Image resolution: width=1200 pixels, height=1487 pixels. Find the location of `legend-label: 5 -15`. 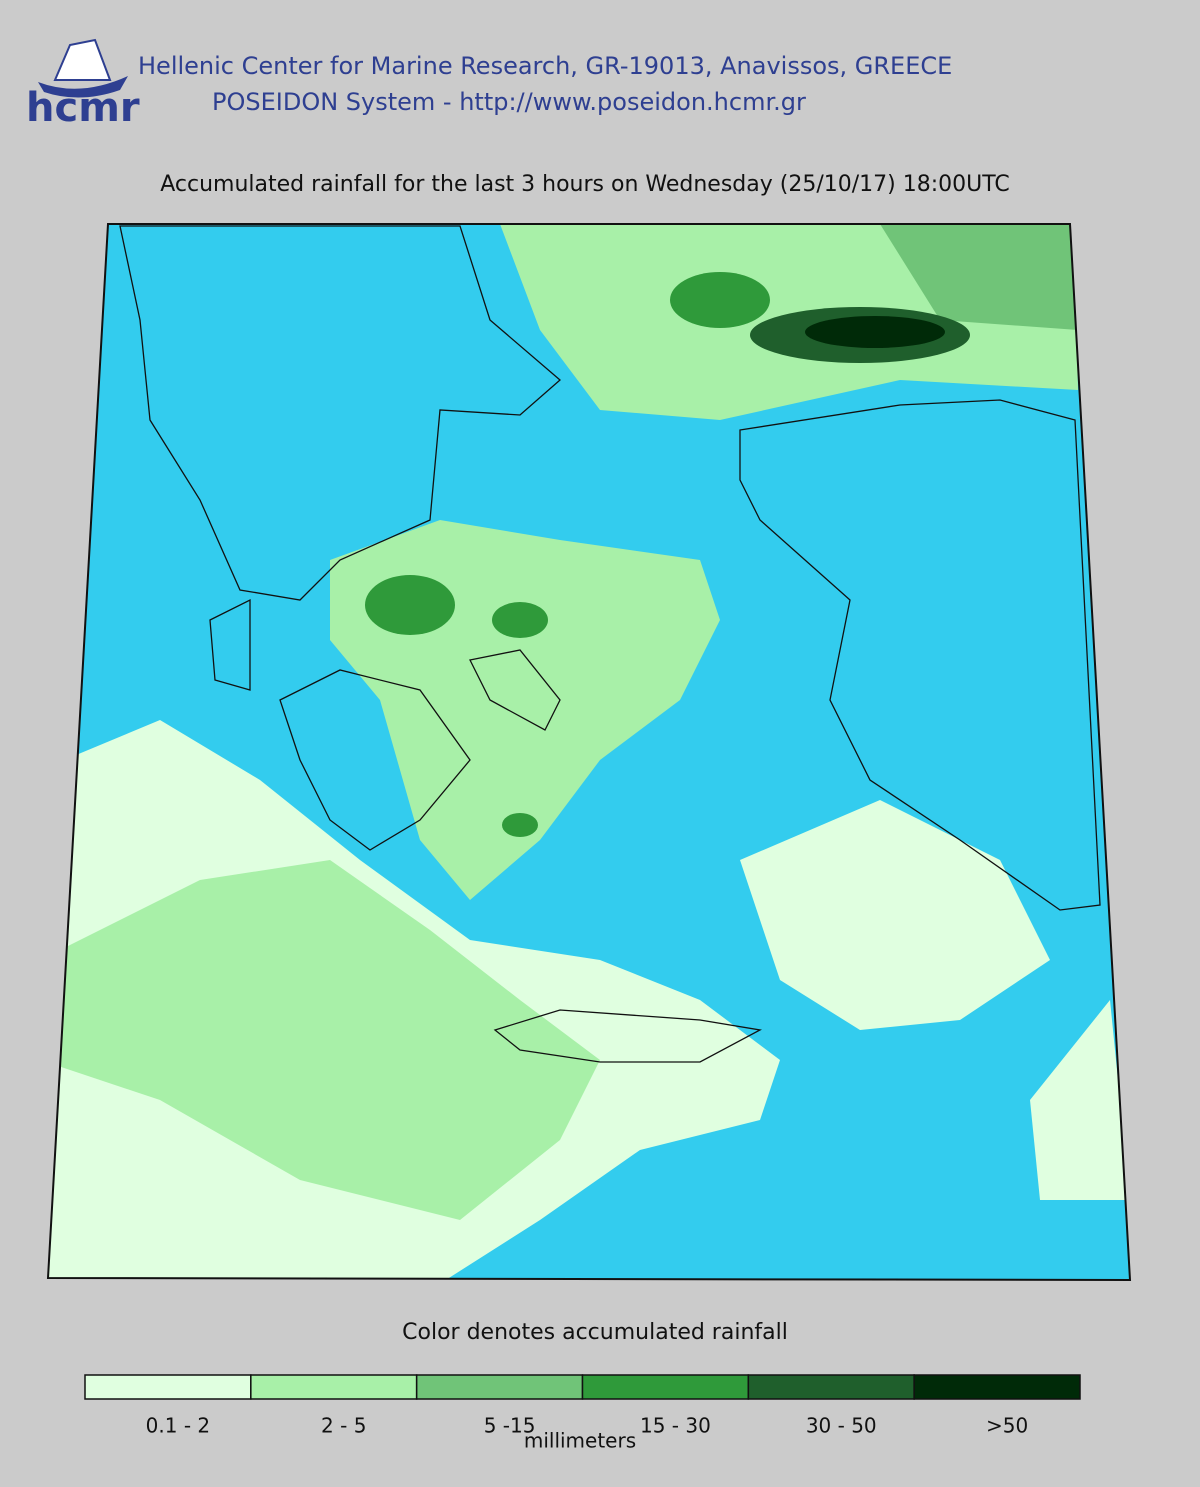

legend-label: 5 -15 is located at coordinates (510, 1426).